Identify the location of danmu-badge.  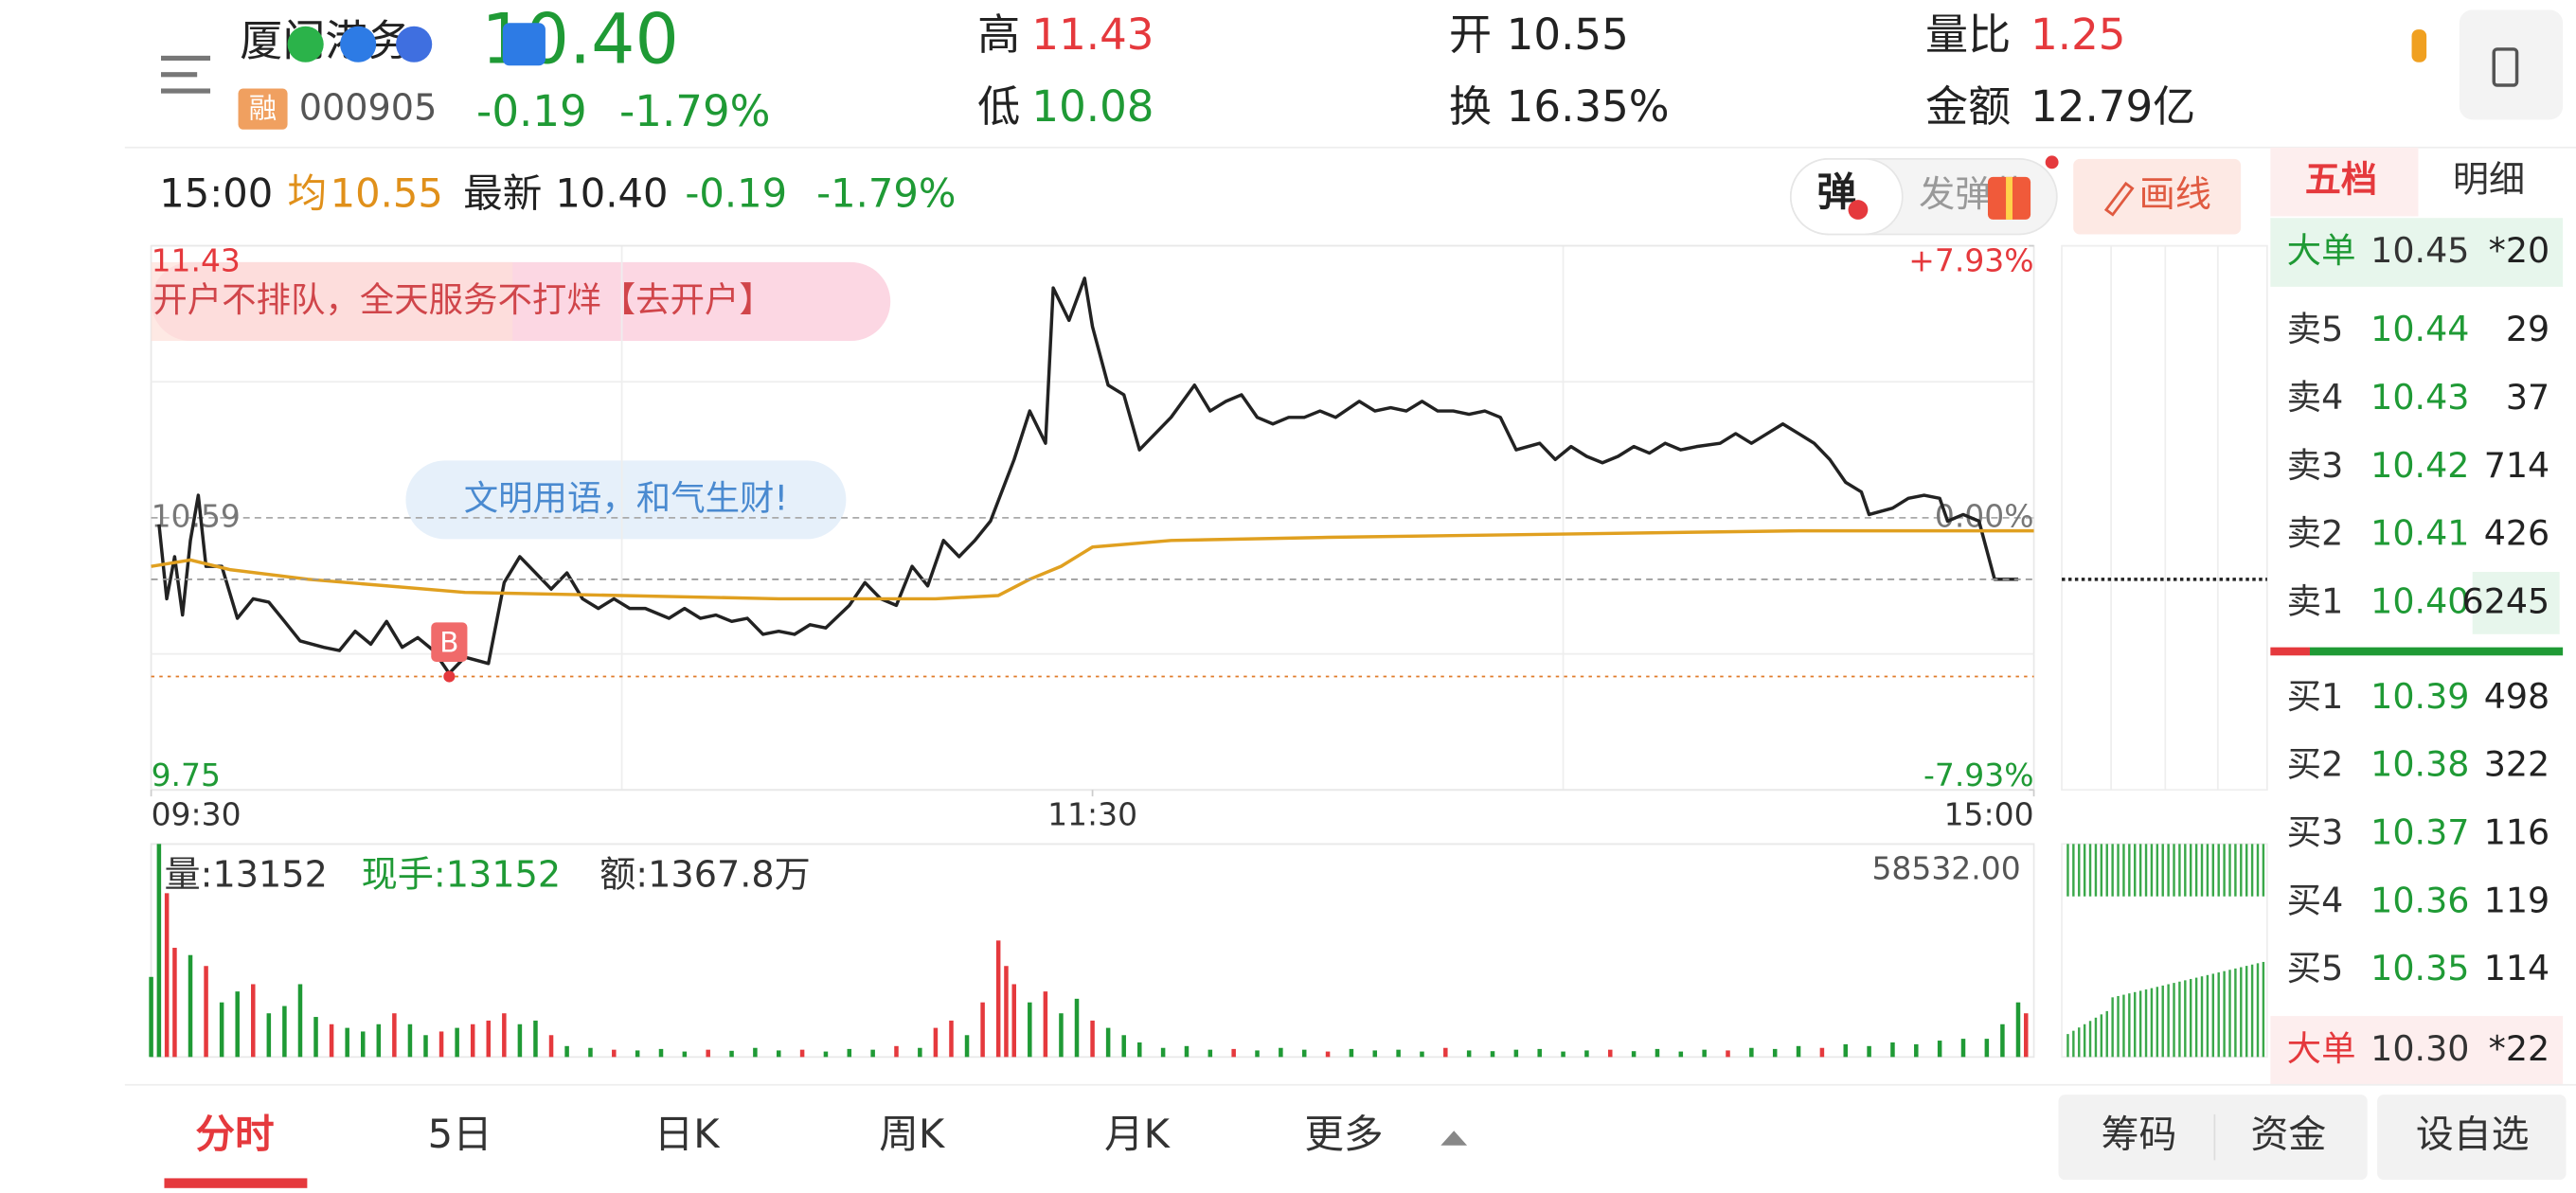
(1858, 210).